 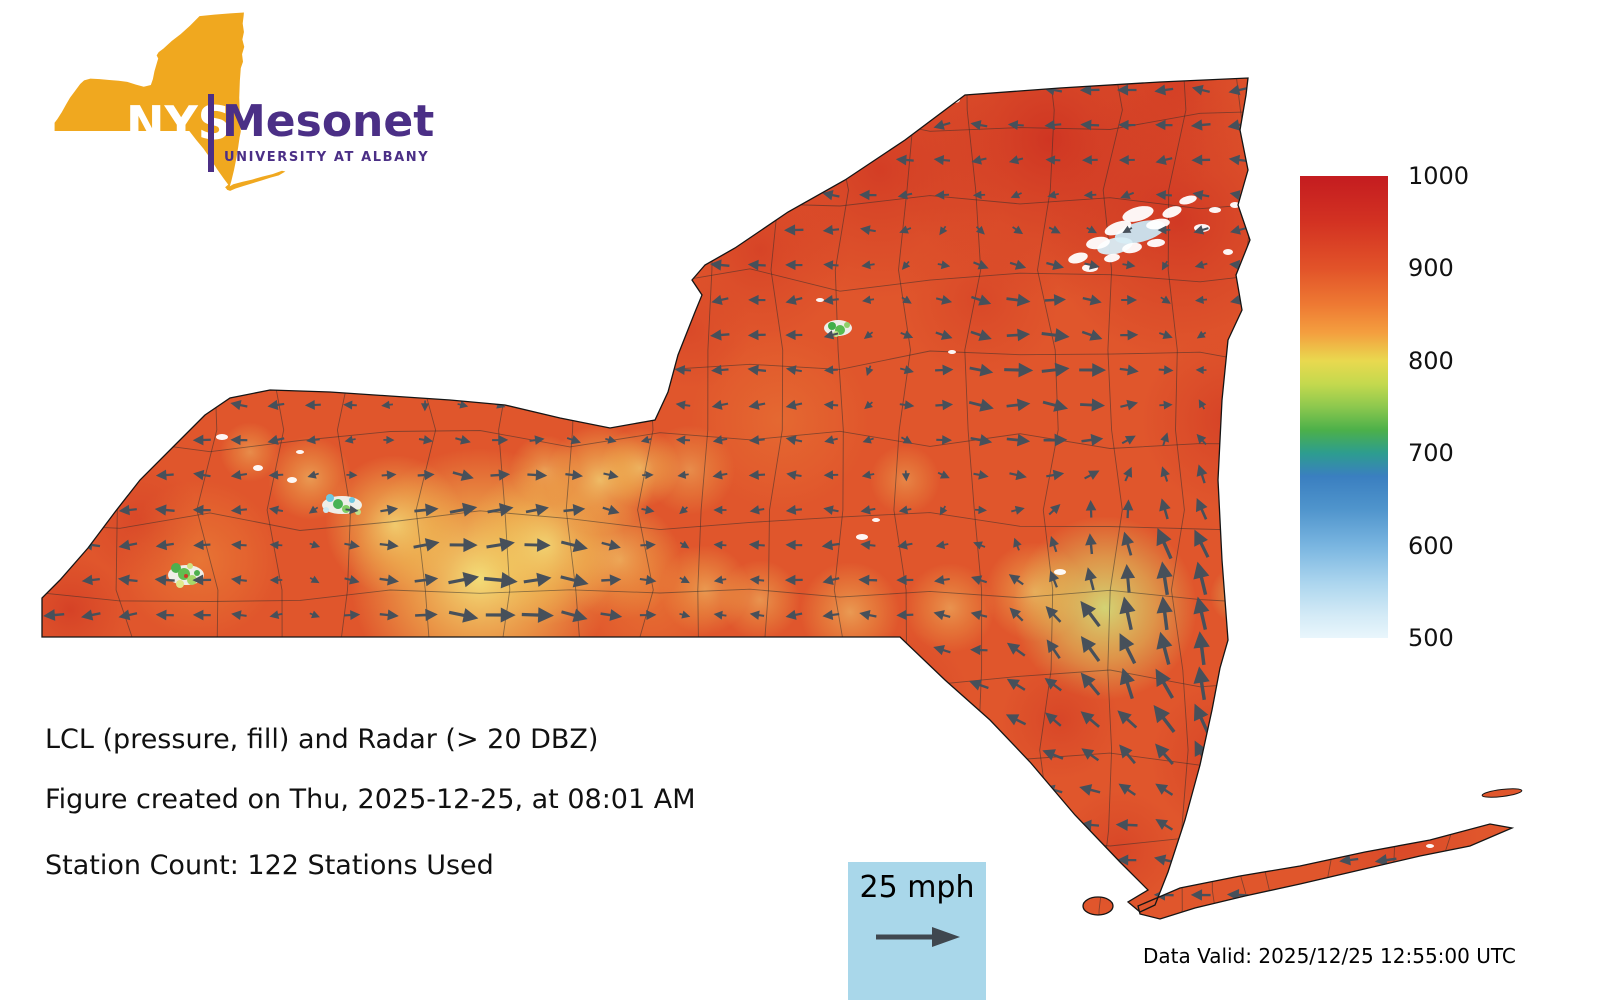 What do you see at coordinates (1431, 360) in the screenshot?
I see `colorbar-tick-label: 800` at bounding box center [1431, 360].